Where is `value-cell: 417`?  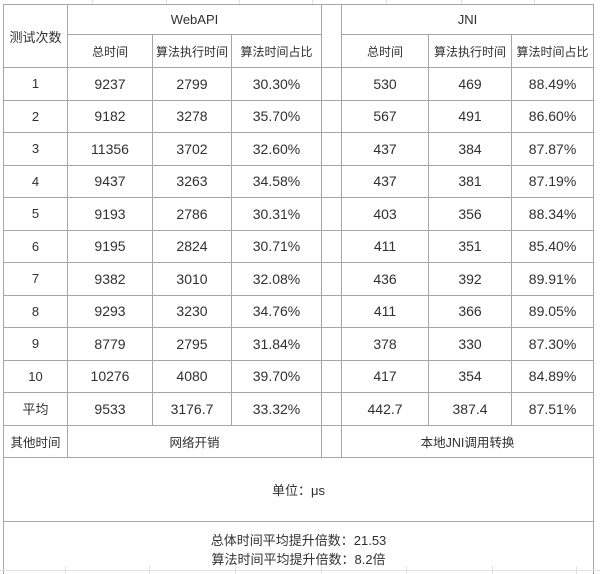
value-cell: 417 is located at coordinates (385, 376).